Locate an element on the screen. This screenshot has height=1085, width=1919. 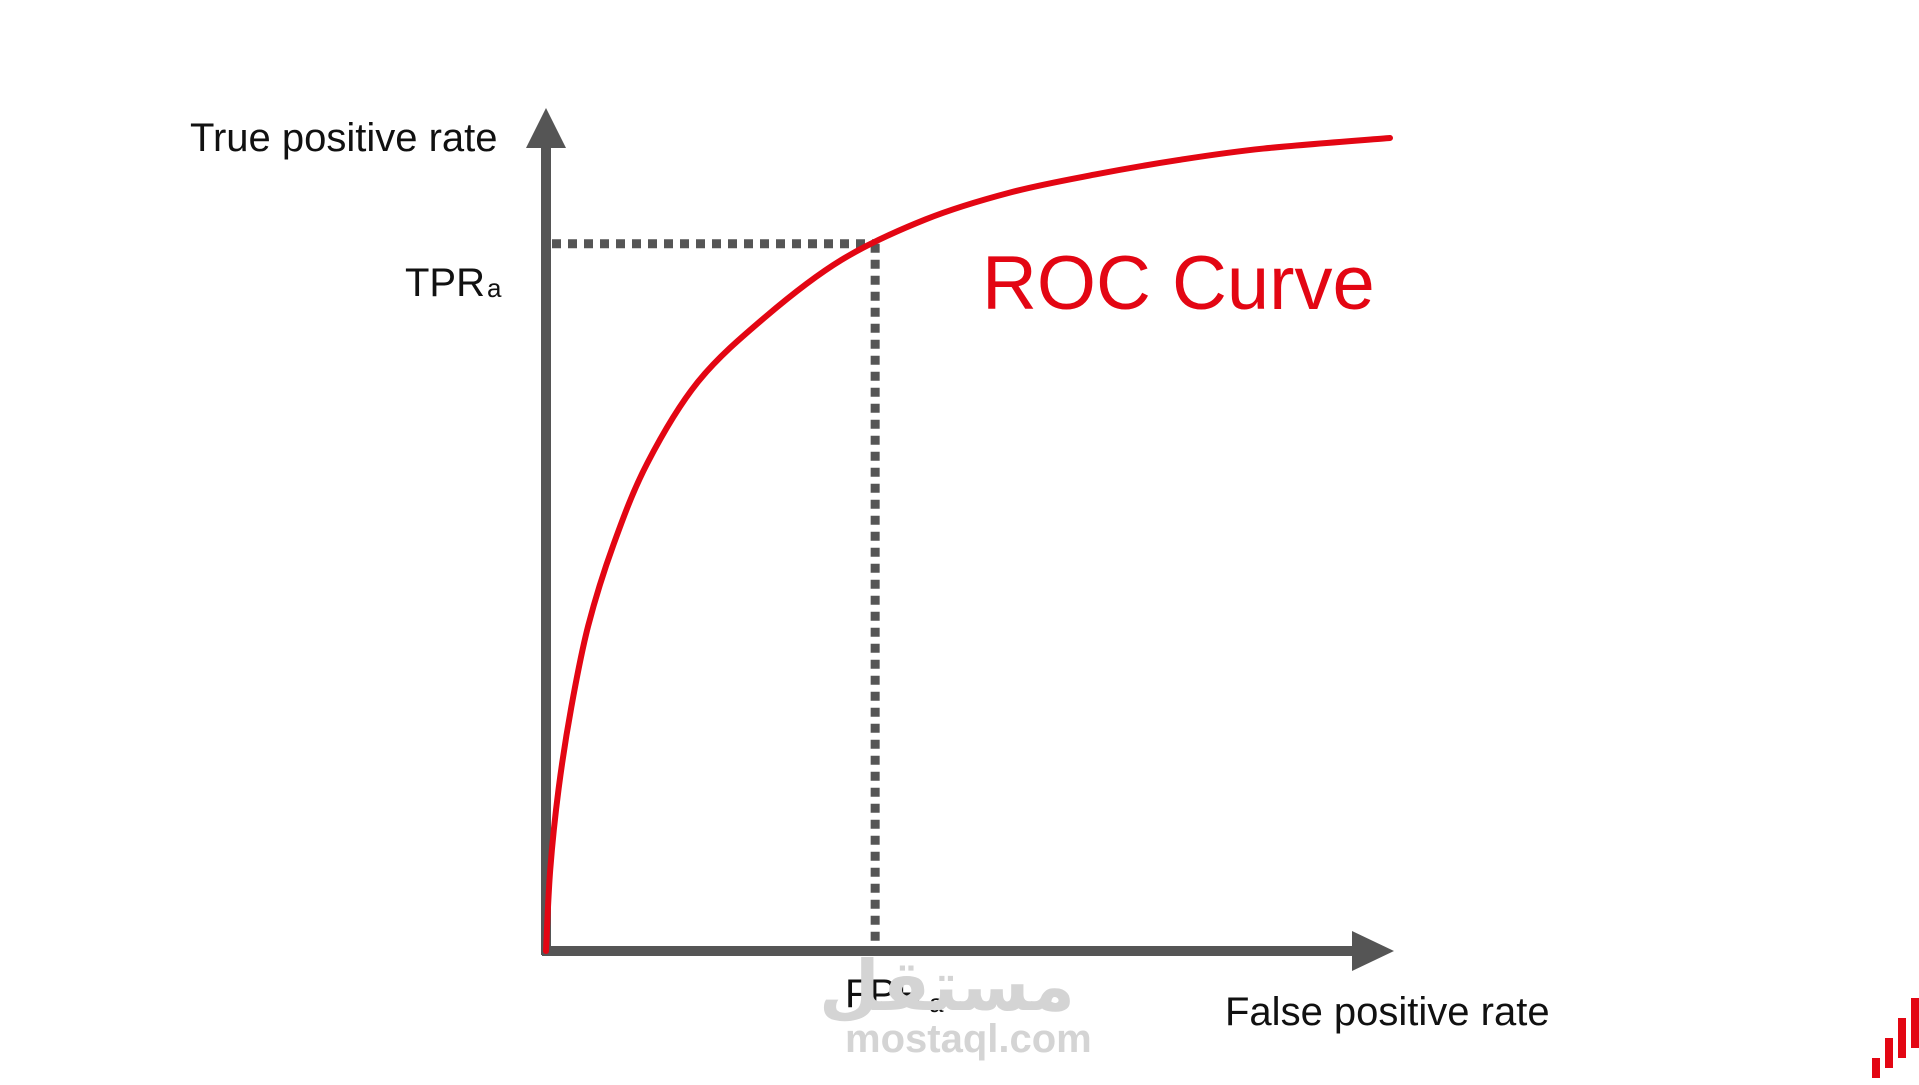
bar-chart-icon is located at coordinates (1895, 1038).